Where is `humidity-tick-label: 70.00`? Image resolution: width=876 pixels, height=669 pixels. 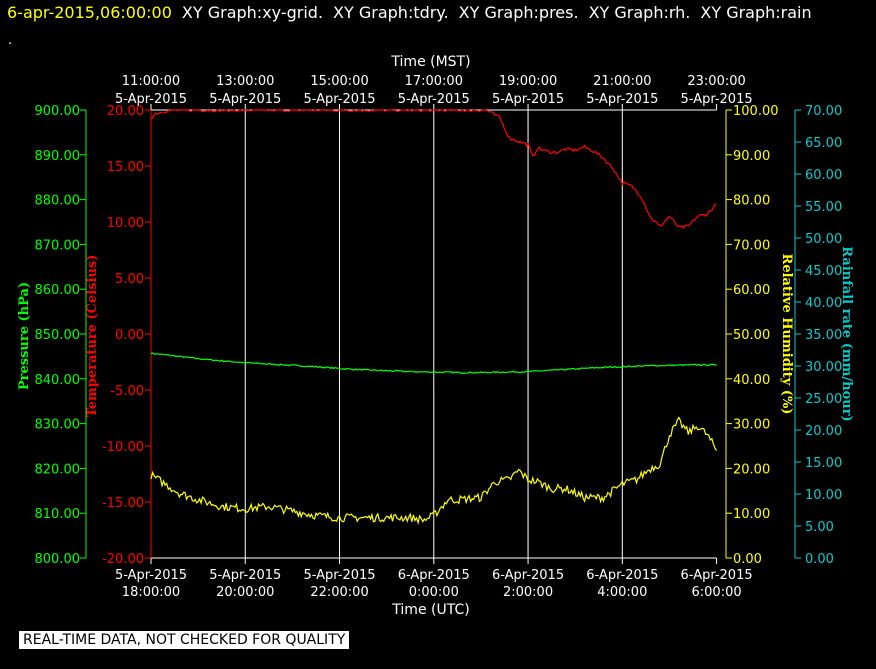
humidity-tick-label: 70.00 is located at coordinates (751, 245).